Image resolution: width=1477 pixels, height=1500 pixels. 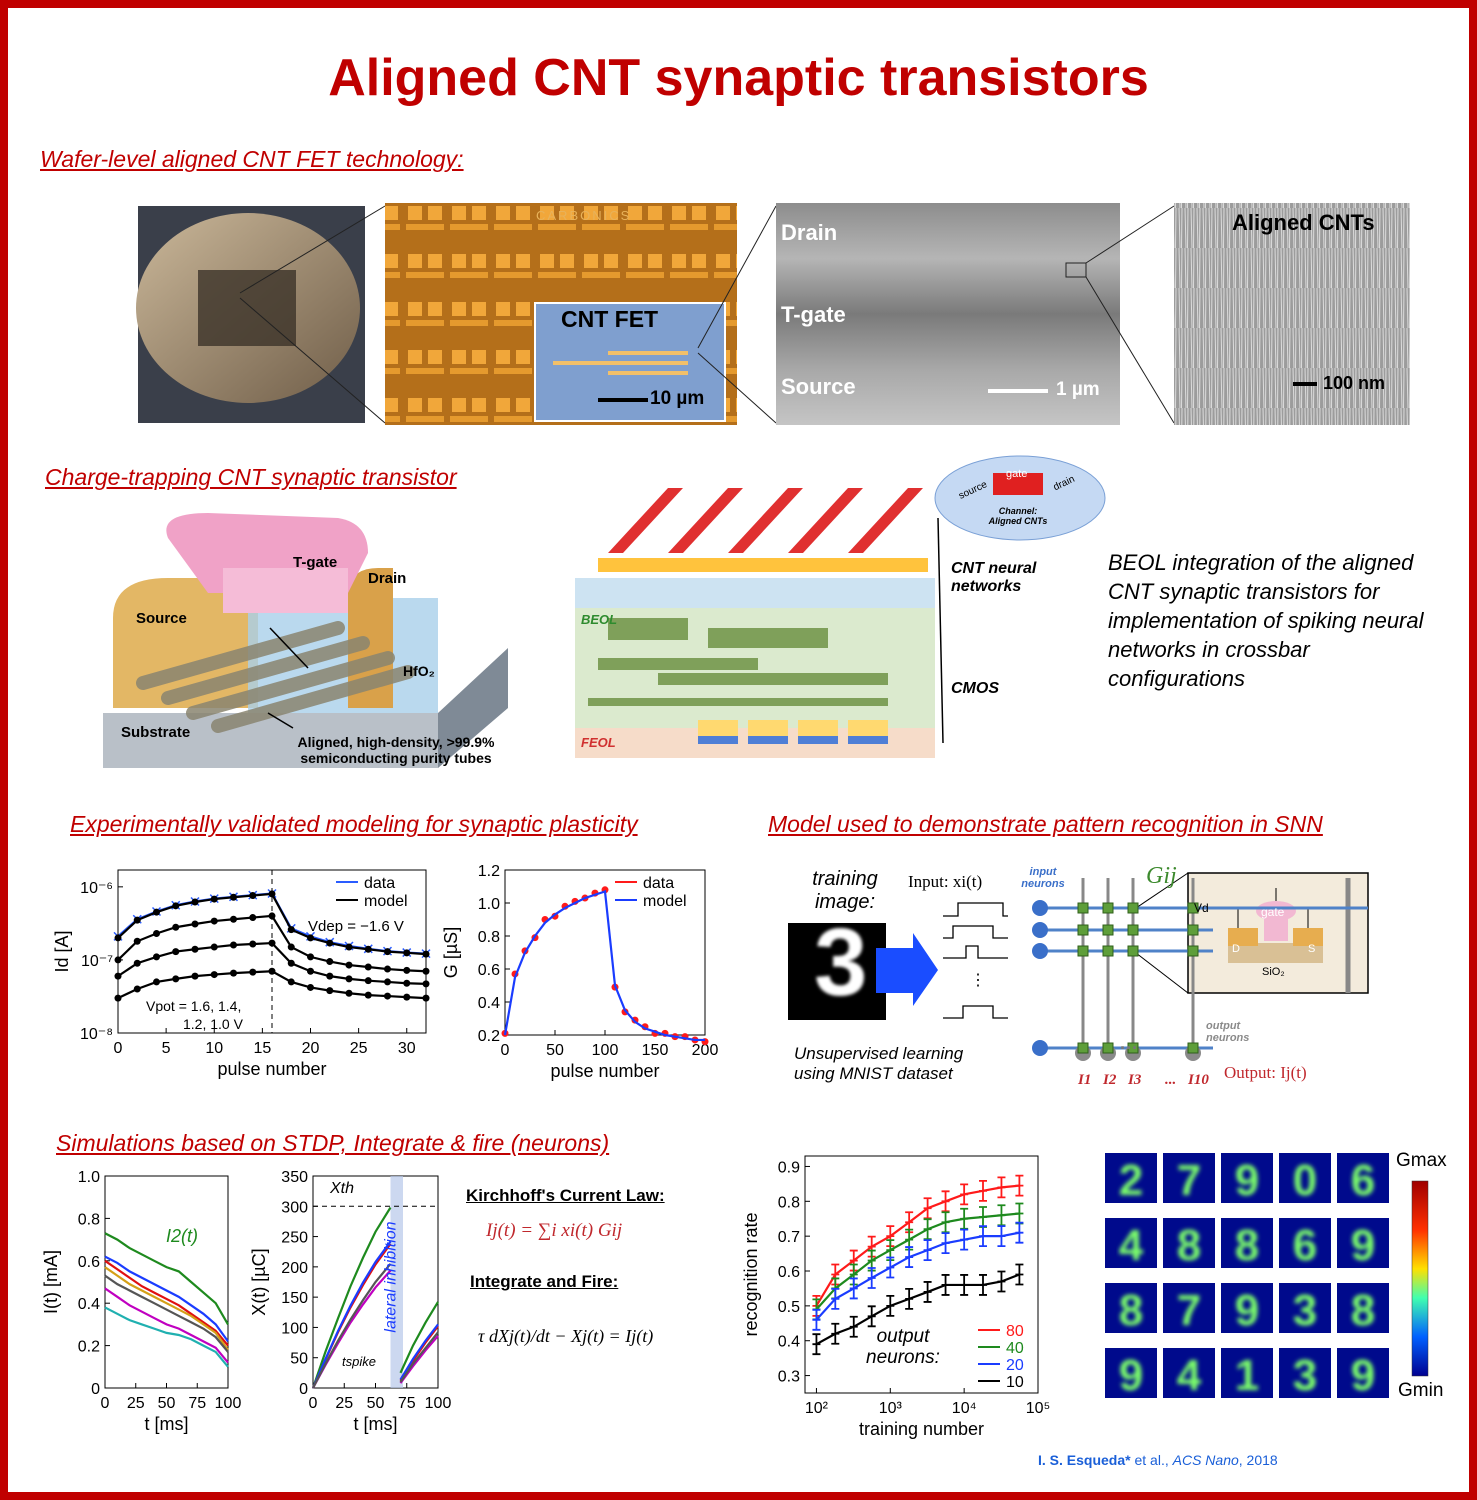 What do you see at coordinates (51, 1282) in the screenshot?
I see `y-axis-label: I(t) [mA]` at bounding box center [51, 1282].